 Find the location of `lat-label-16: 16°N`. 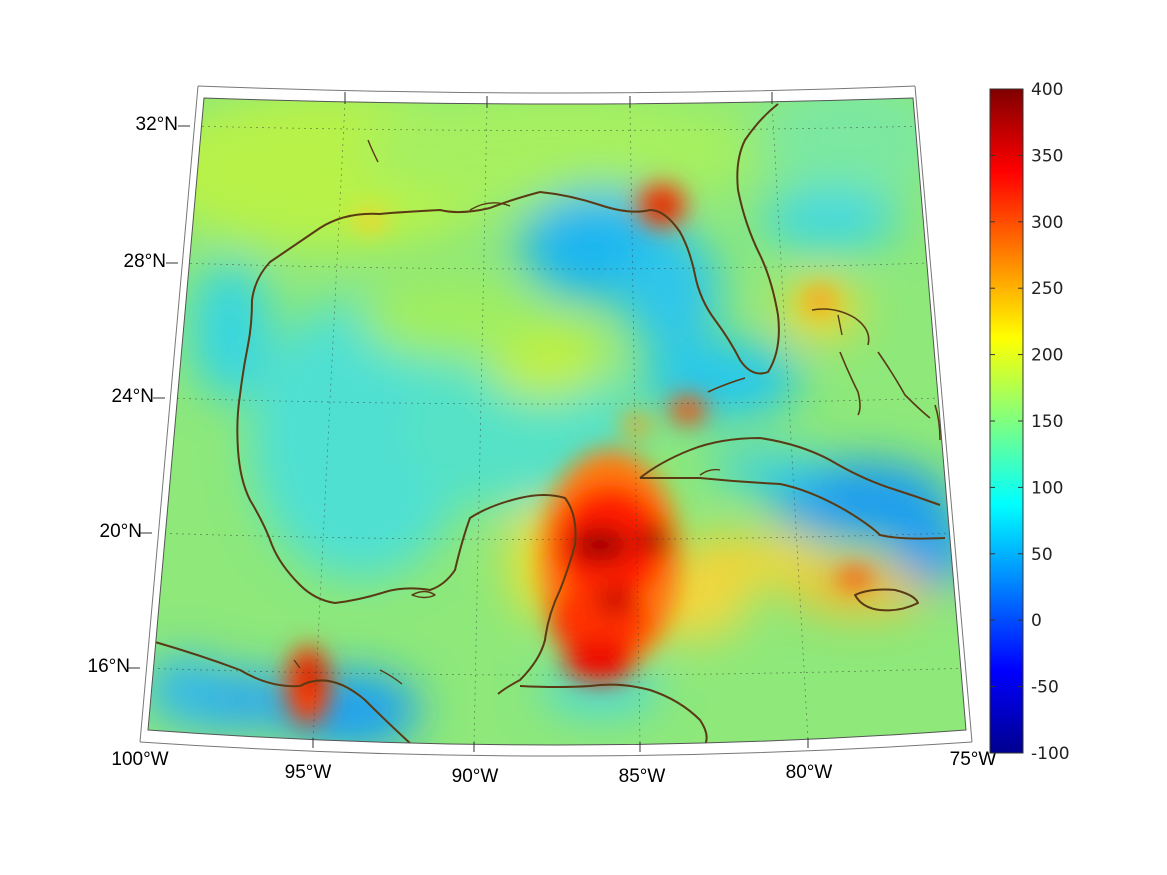

lat-label-16: 16°N is located at coordinates (109, 666).